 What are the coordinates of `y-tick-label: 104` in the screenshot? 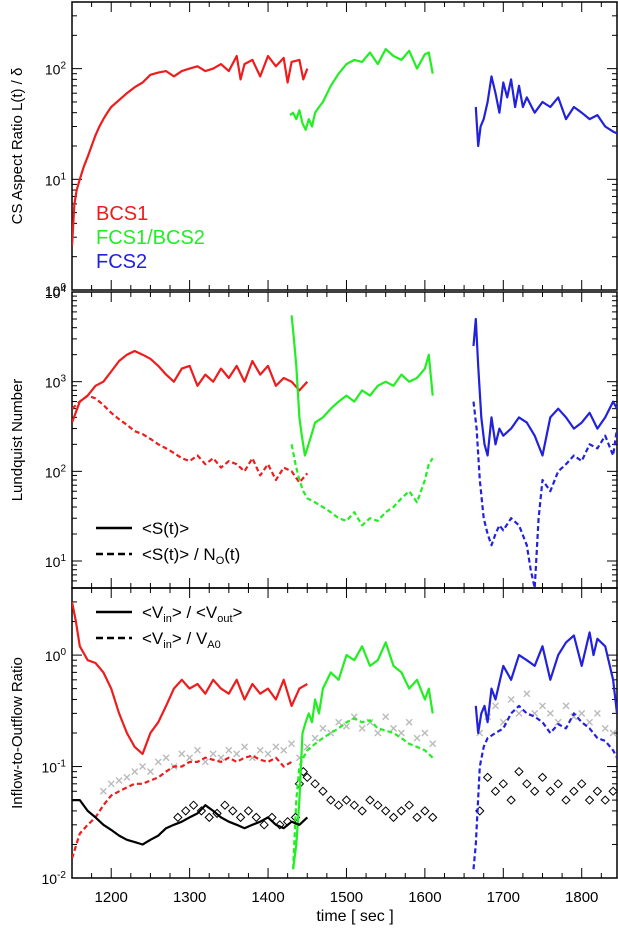 It's located at (56, 292).